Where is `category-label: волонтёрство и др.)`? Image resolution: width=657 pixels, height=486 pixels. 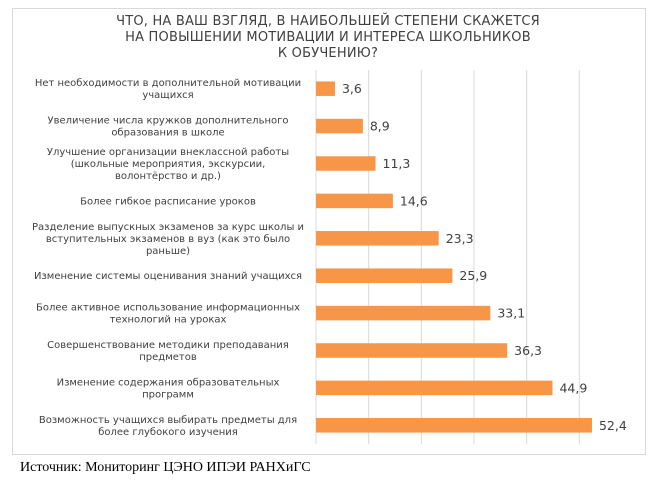
category-label: волонтёрство и др.) is located at coordinates (168, 176).